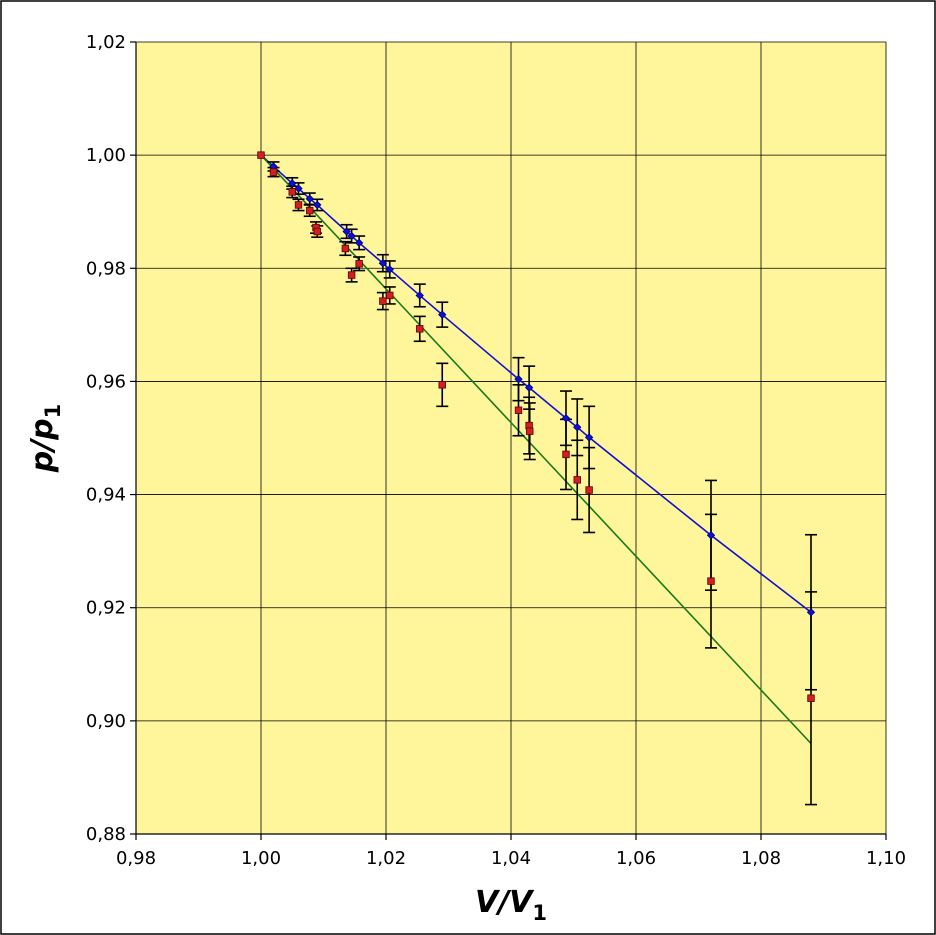 The width and height of the screenshot is (936, 935). What do you see at coordinates (511, 858) in the screenshot?
I see `x-tick-label: 1,04` at bounding box center [511, 858].